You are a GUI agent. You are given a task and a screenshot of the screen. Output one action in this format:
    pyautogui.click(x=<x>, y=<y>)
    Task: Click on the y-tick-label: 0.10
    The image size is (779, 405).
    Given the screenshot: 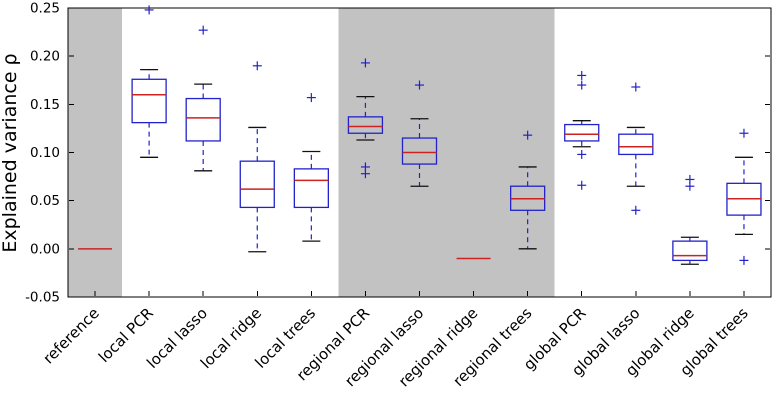 What is the action you would take?
    pyautogui.click(x=45, y=153)
    